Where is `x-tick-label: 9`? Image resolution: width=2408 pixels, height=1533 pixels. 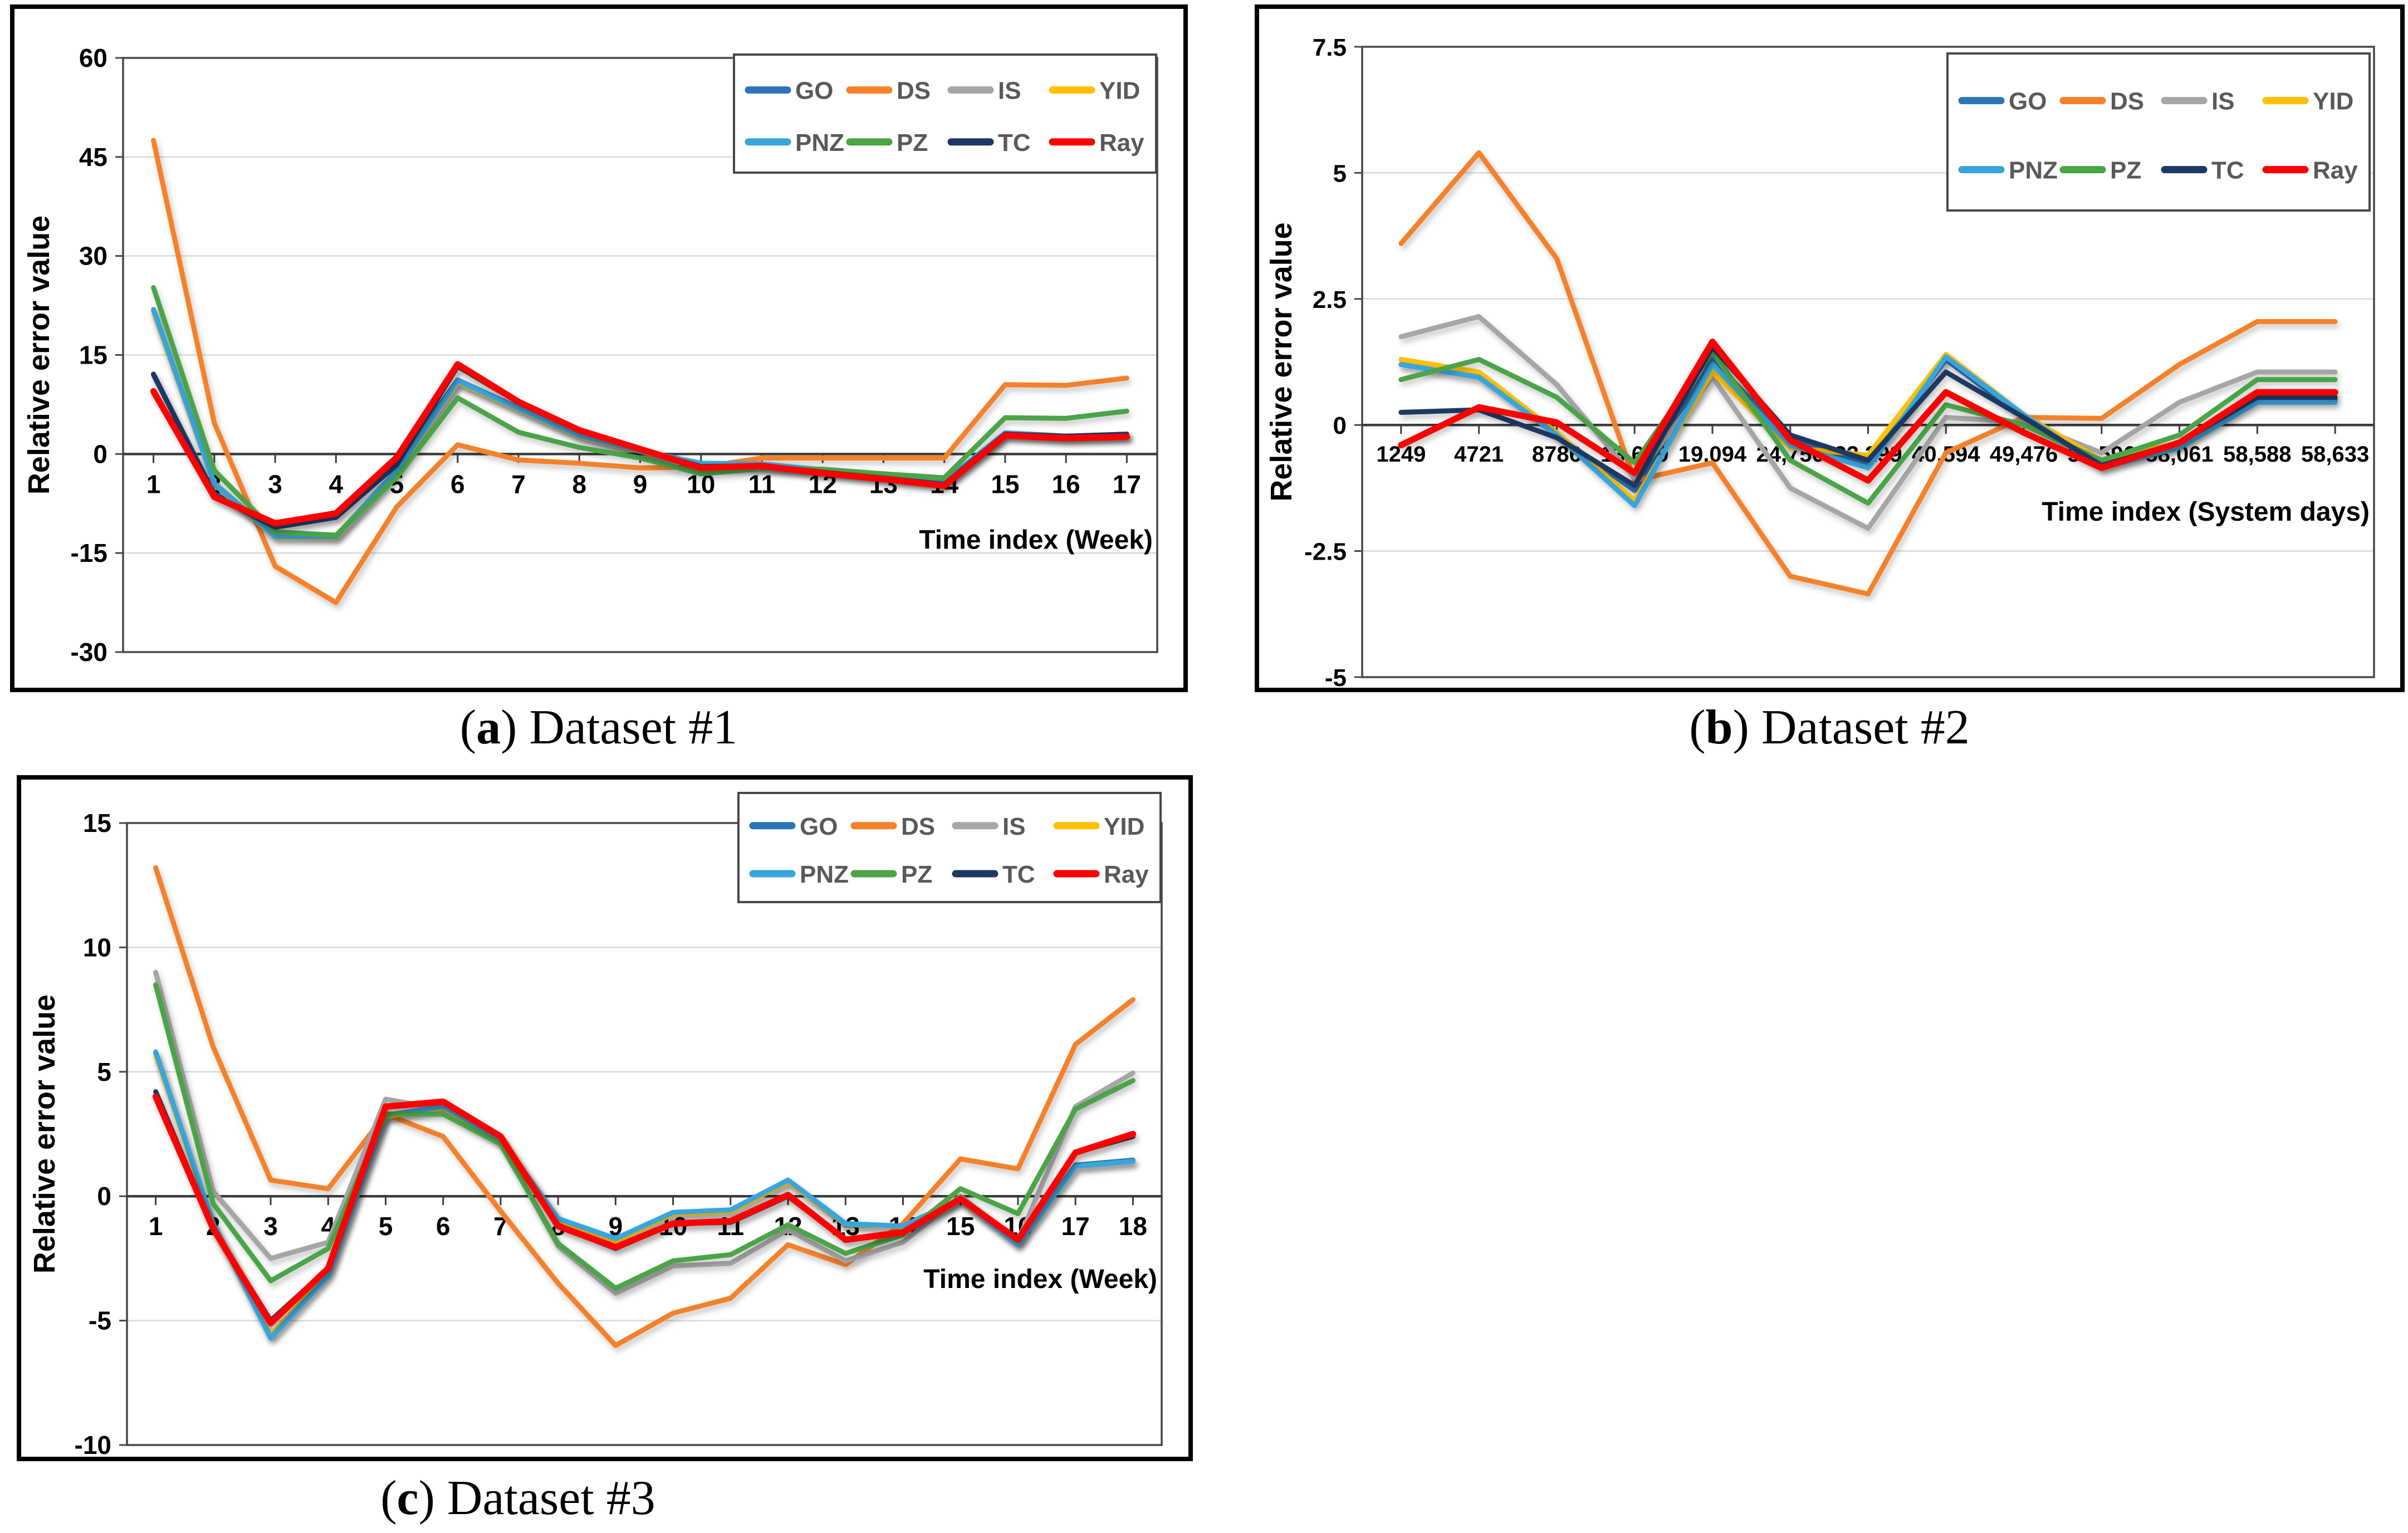 x-tick-label: 9 is located at coordinates (640, 484).